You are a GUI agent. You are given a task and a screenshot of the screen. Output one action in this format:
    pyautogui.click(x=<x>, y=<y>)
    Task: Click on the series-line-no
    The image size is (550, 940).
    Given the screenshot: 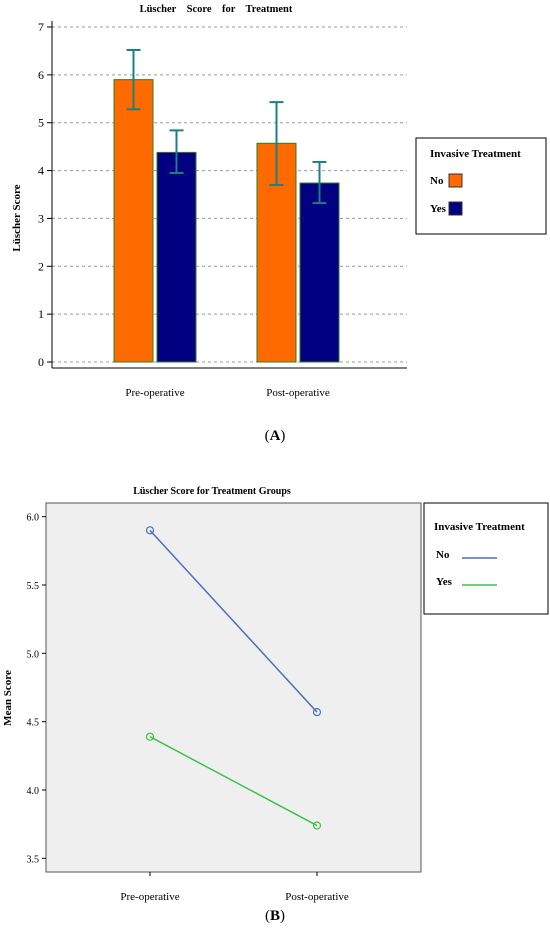 What is the action you would take?
    pyautogui.click(x=233, y=621)
    